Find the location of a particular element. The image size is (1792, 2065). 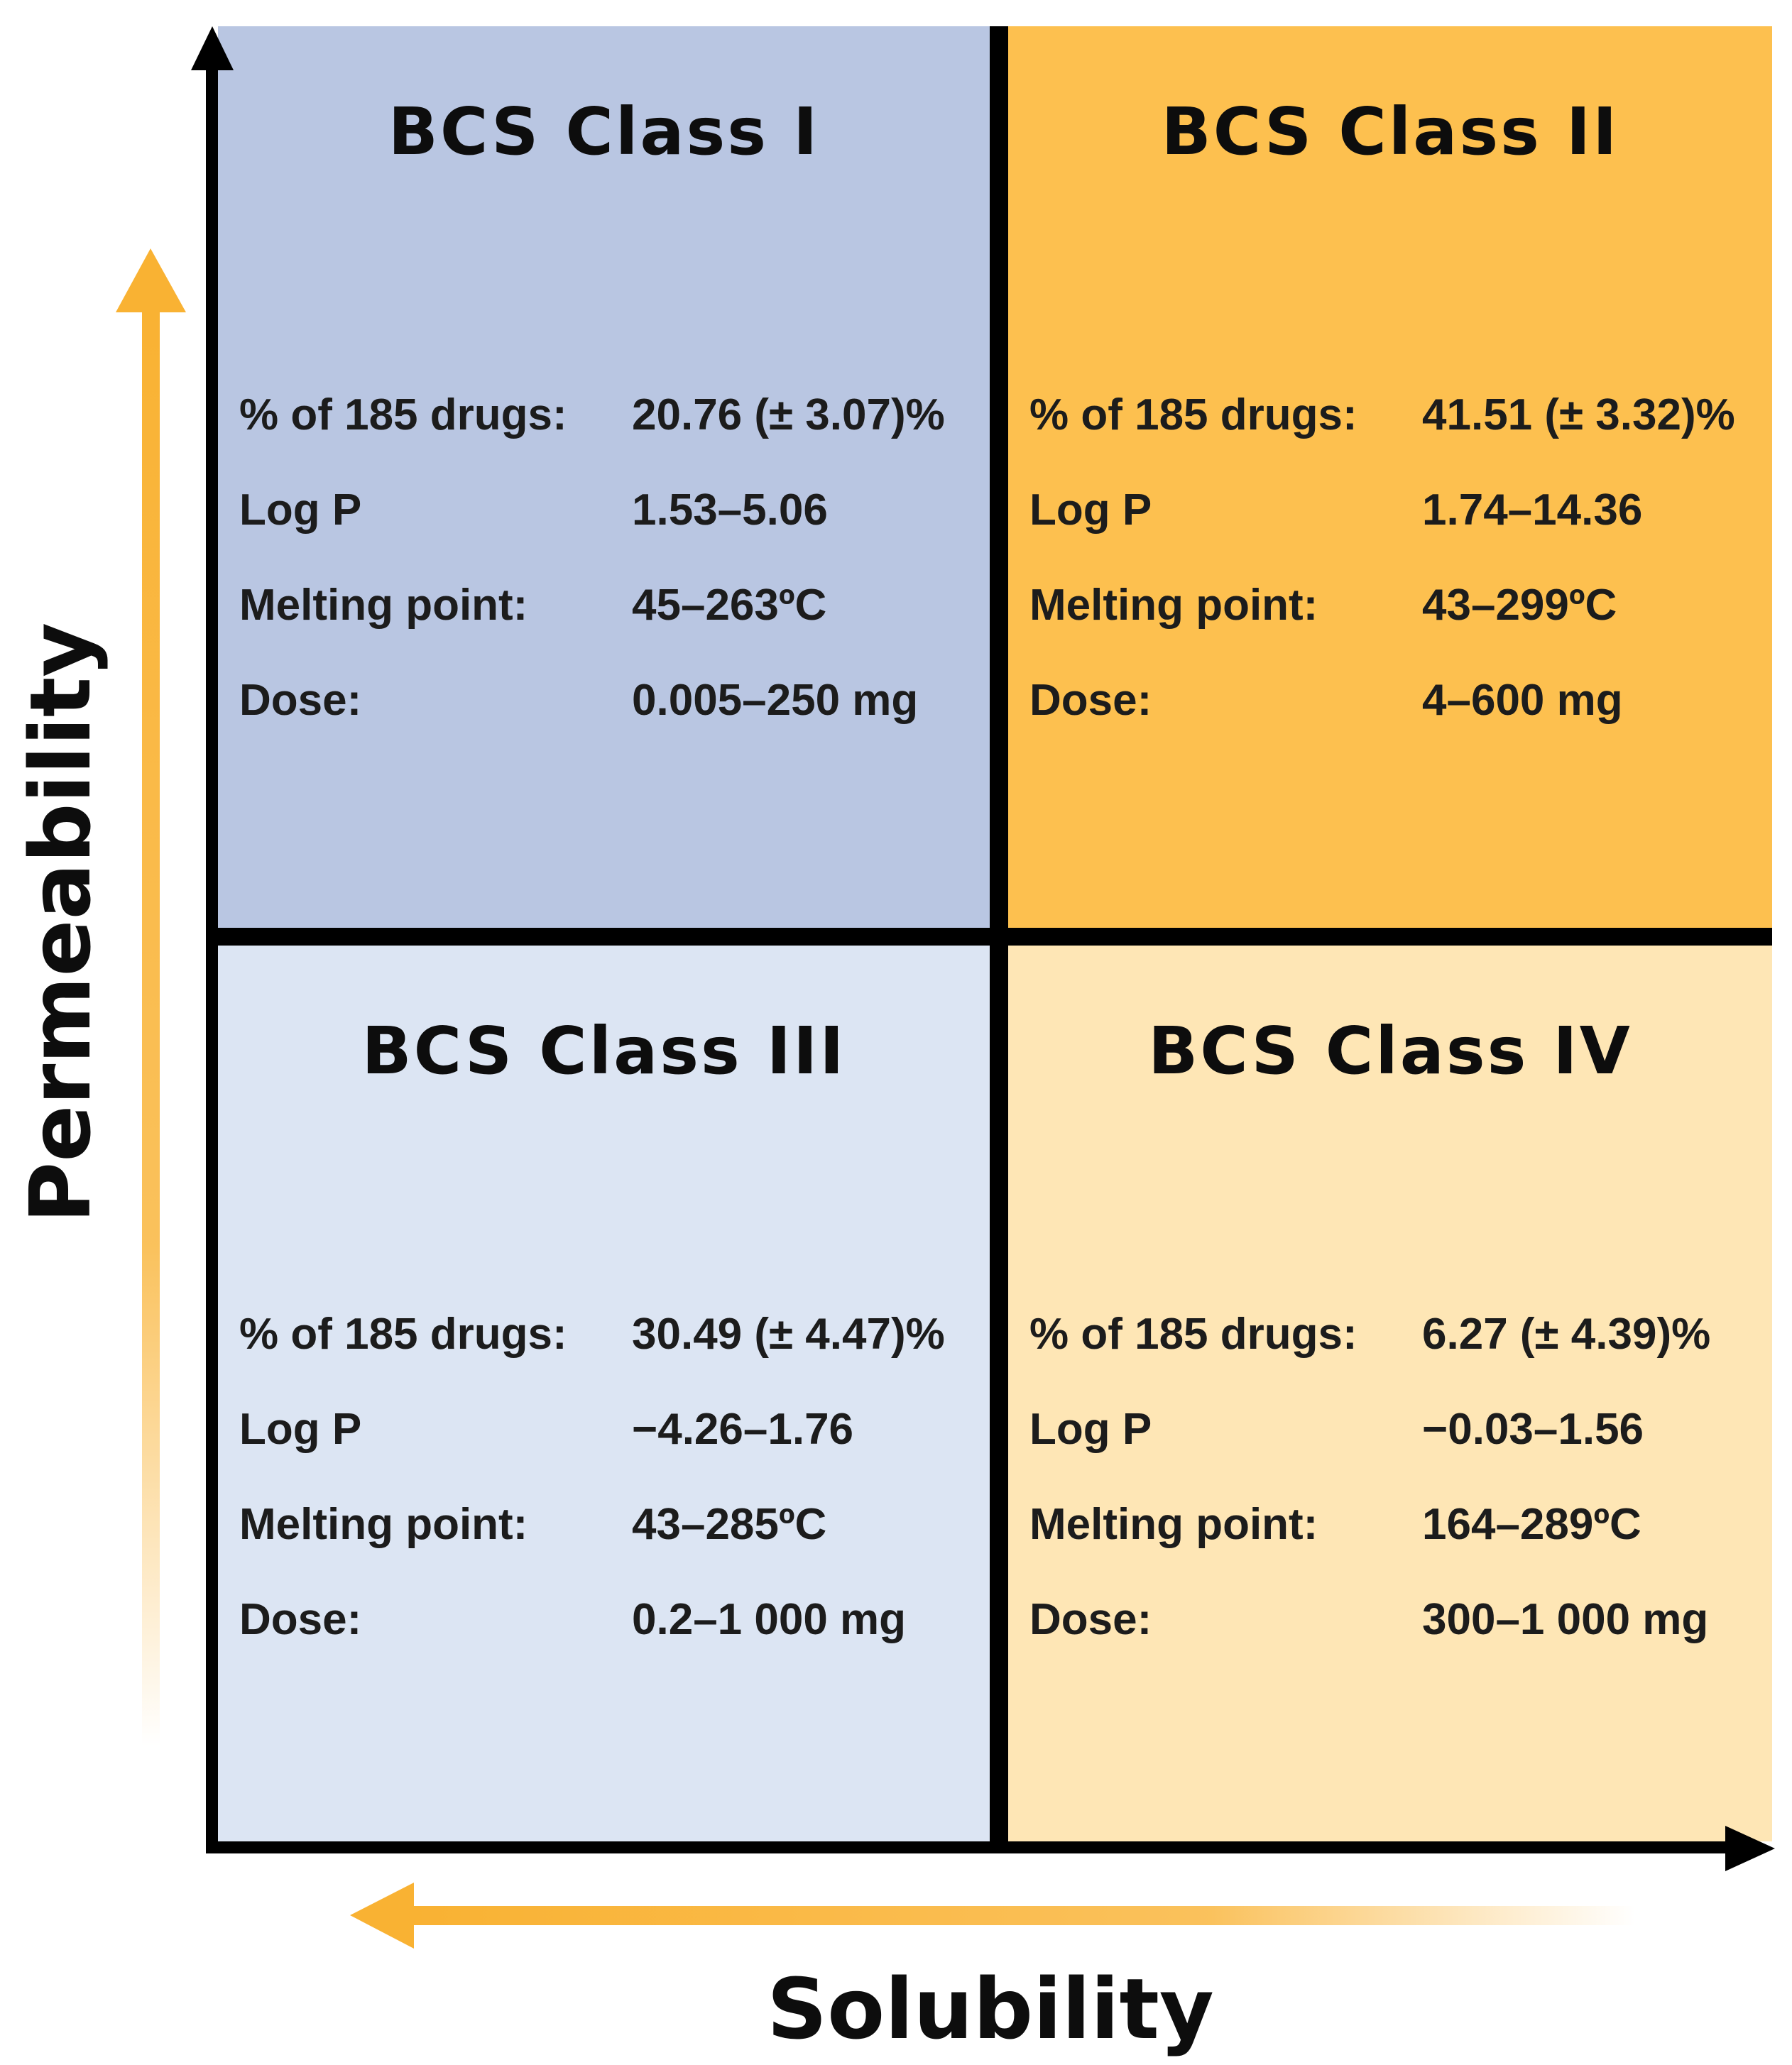

stat-value: 164–289ºC is located at coordinates (1531, 1524).